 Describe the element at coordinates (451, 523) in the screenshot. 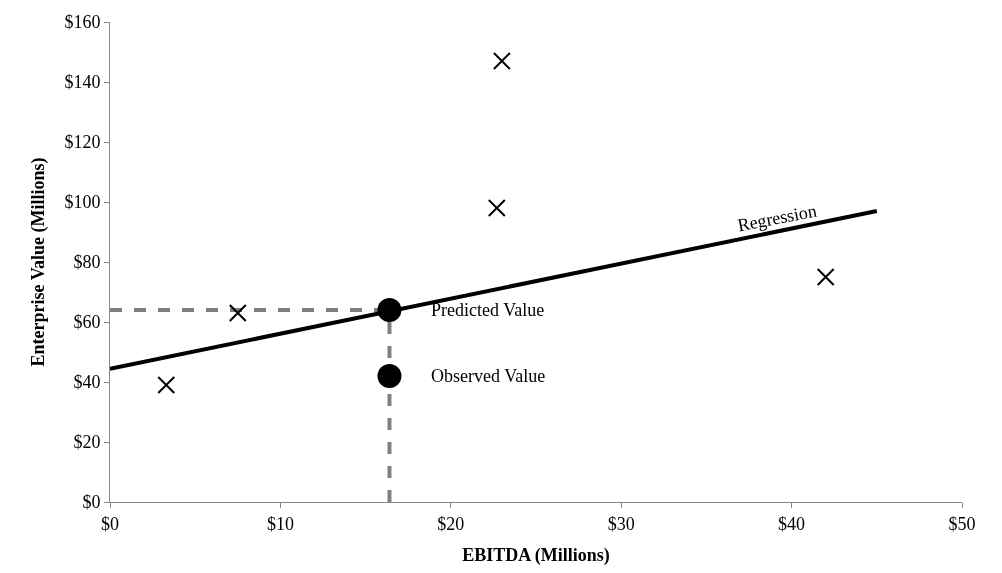

I see `x-tick-label: $20` at that location.